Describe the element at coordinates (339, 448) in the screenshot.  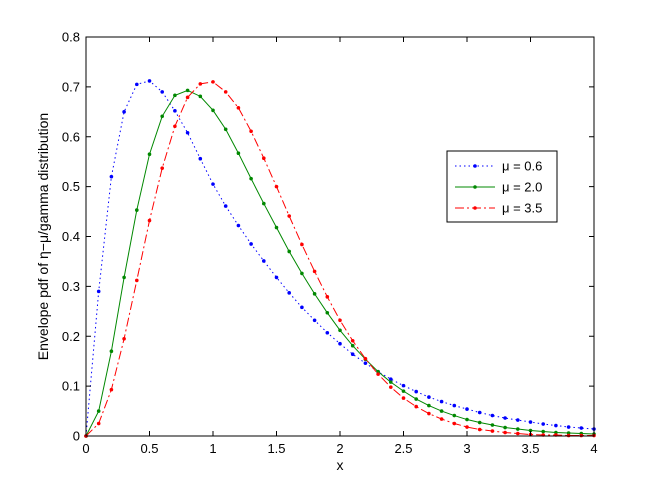
I see `x-tick-label: 2` at that location.